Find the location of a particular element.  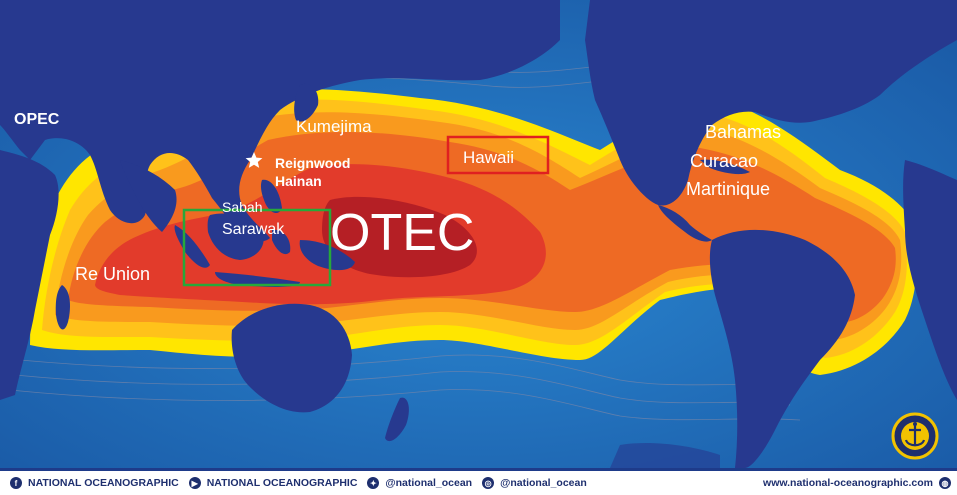

land-australia is located at coordinates (291, 358).